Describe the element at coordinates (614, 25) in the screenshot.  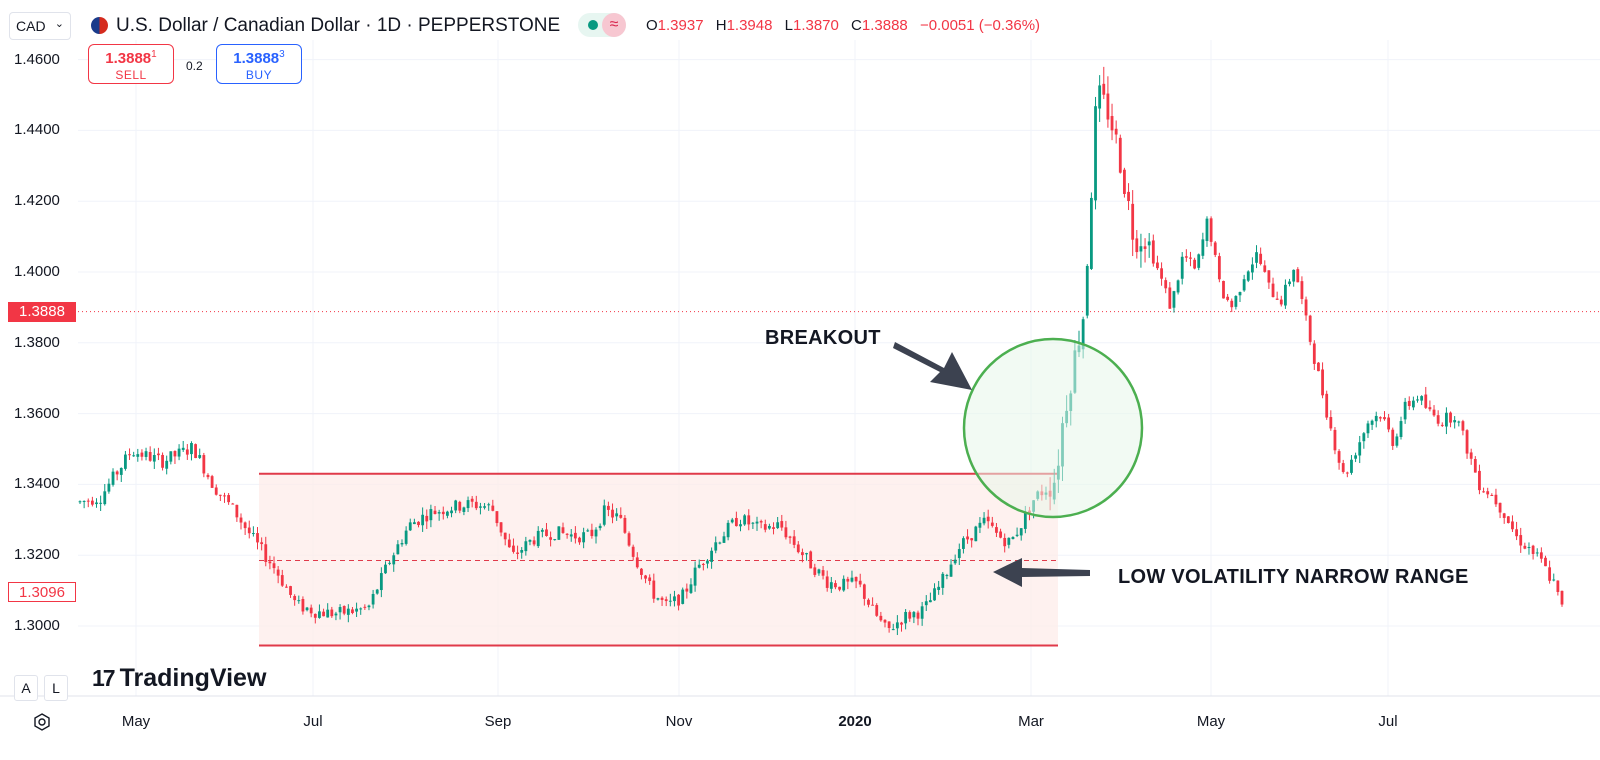
I see `wave-icon: ≈` at that location.